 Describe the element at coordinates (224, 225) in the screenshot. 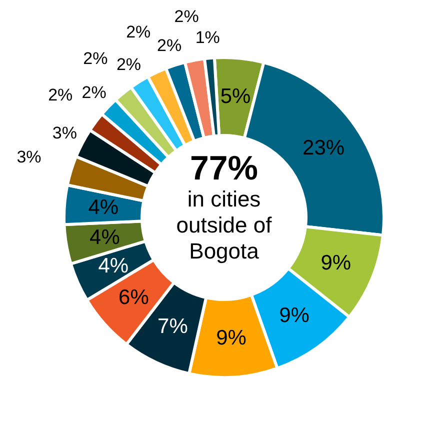

I see `text: in cities outside of Bogota` at that location.